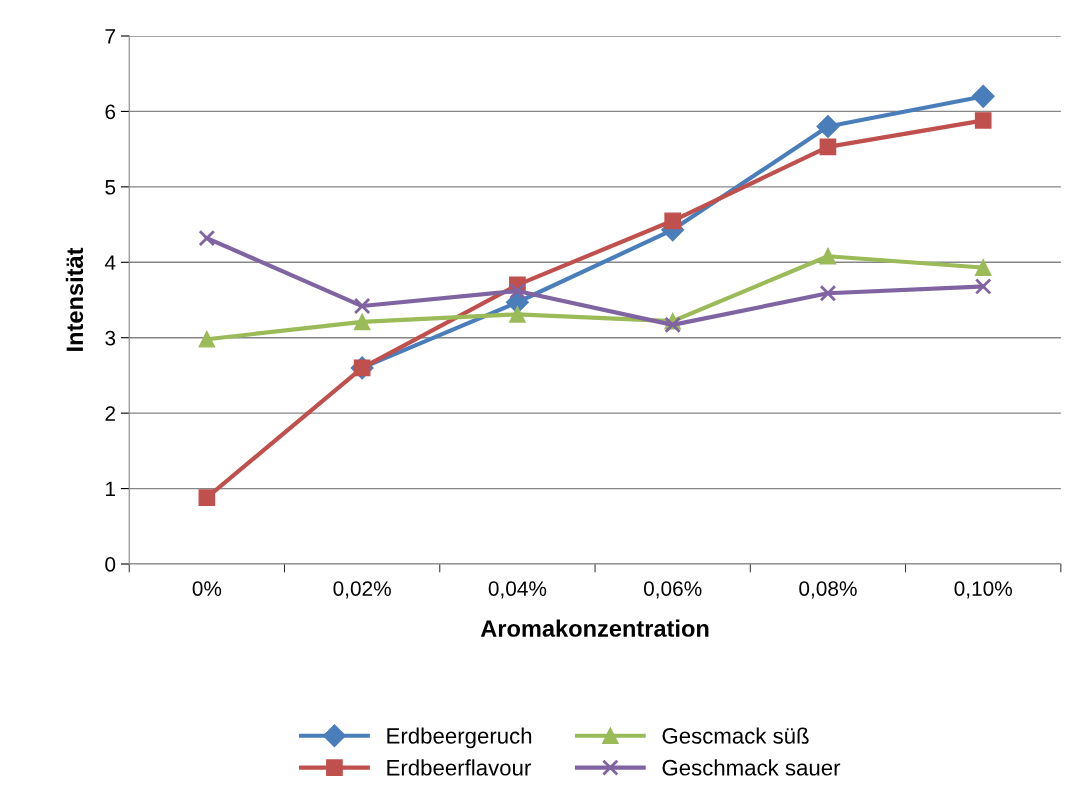  Describe the element at coordinates (672, 590) in the screenshot. I see `x-tick-label: 0,06%` at that location.